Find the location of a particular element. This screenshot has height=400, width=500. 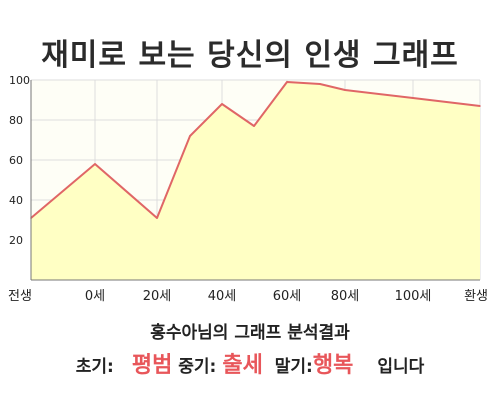

x-tick-label-7: 환생 is located at coordinates (476, 296).